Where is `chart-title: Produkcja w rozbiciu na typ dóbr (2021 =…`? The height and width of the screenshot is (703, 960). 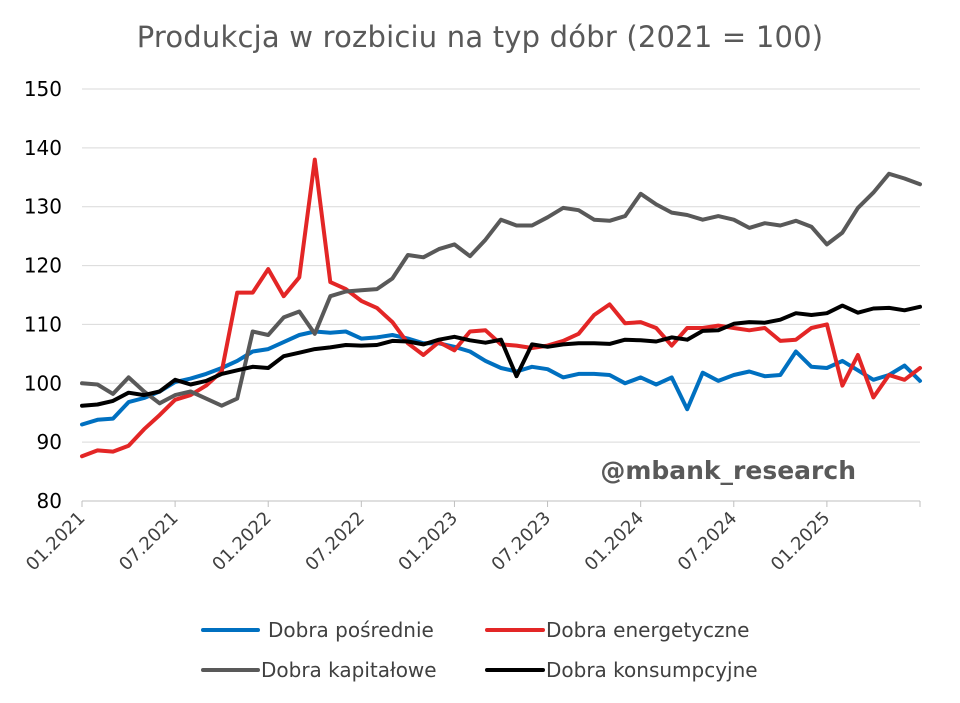 chart-title: Produkcja w rozbiciu na typ dóbr (2021 =… is located at coordinates (480, 37).